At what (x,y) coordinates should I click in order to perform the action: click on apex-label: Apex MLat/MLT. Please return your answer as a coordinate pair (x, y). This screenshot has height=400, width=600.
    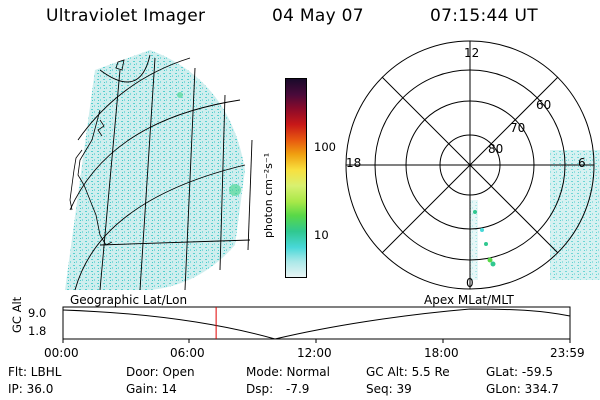
    Looking at the image, I should click on (469, 300).